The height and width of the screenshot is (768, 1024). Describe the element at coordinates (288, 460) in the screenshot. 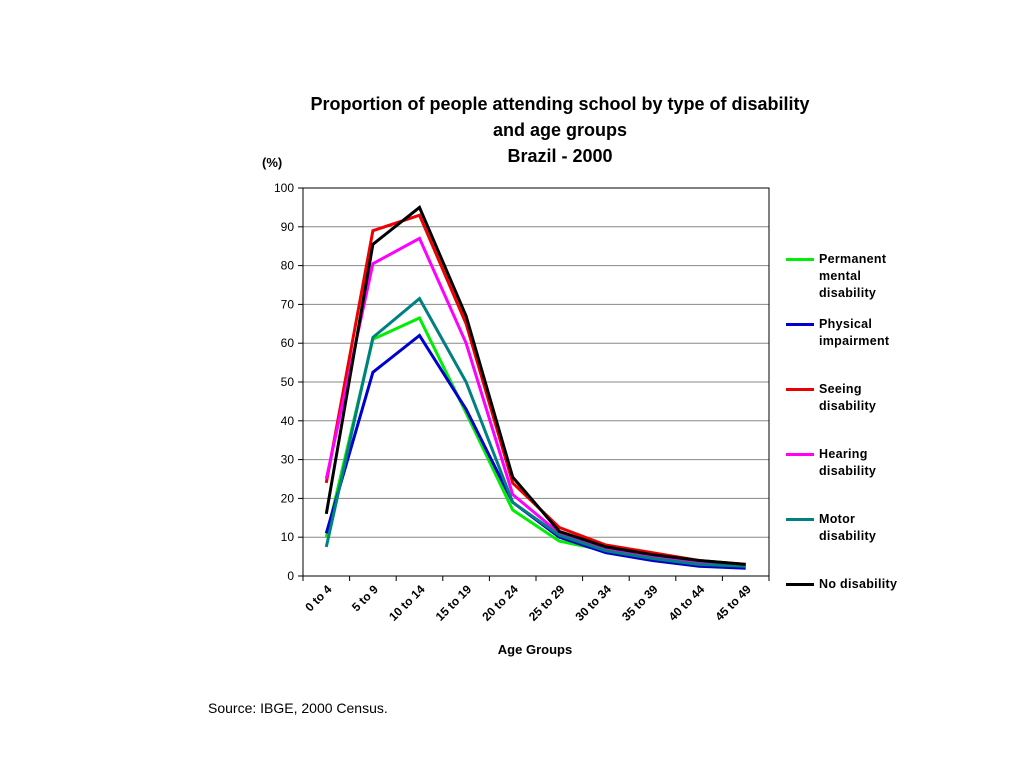

I see `y-tick-label: 30` at that location.